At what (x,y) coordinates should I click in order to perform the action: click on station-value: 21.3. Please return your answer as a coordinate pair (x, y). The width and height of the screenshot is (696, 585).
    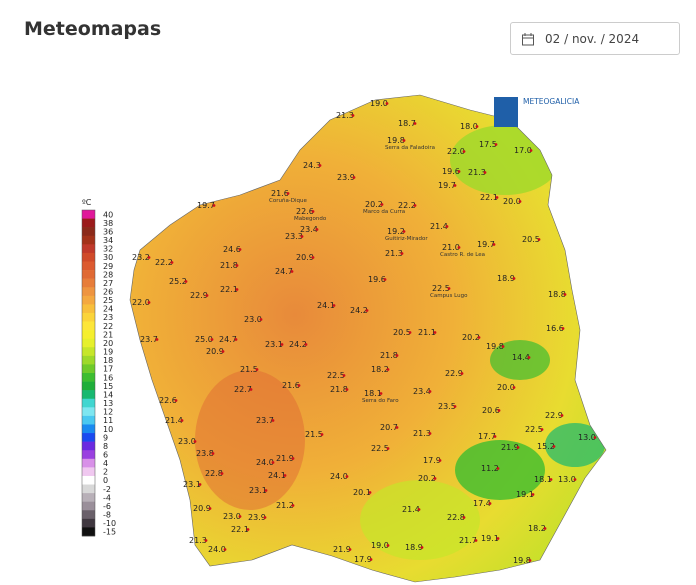
    Looking at the image, I should click on (394, 253).